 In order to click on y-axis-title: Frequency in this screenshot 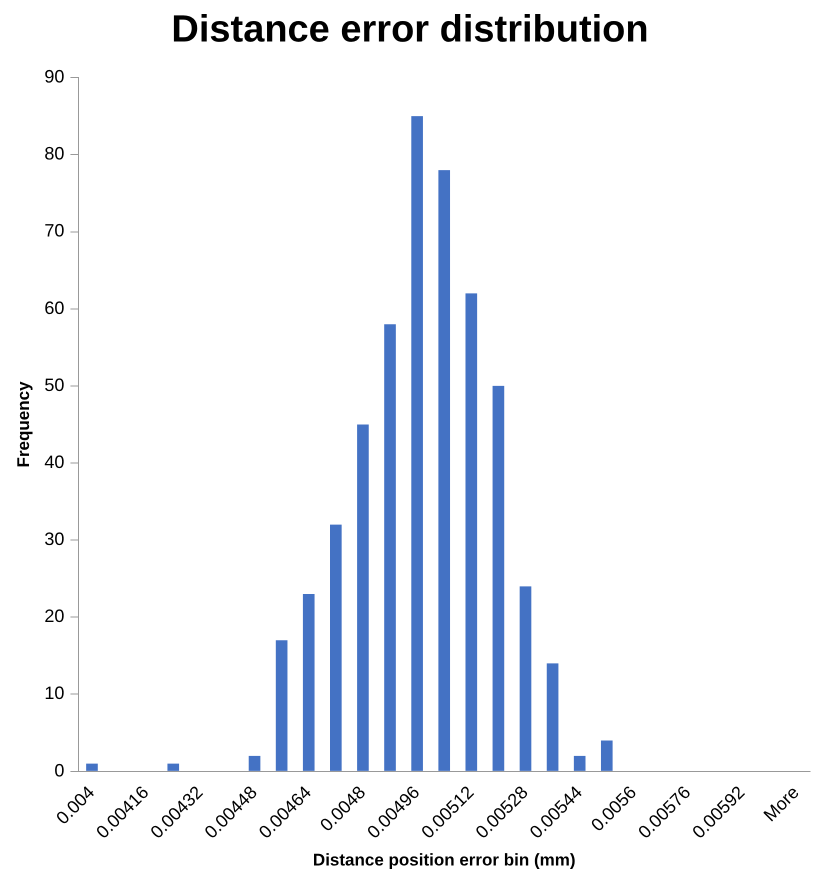, I will do `click(23, 424)`.